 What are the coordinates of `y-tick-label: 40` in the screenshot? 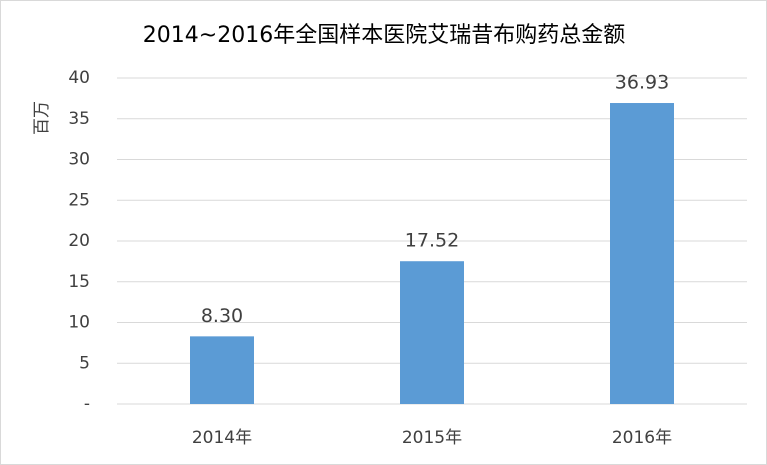 It's located at (79, 78).